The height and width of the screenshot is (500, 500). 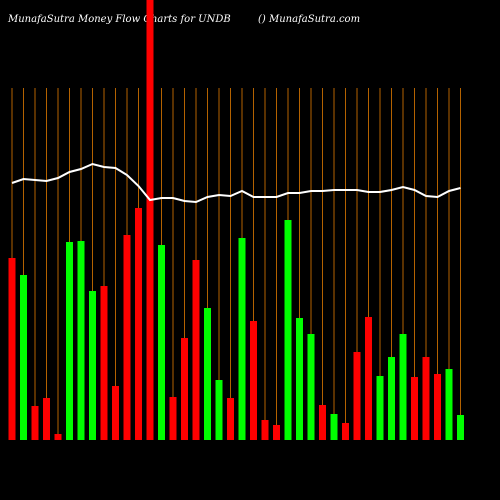 What do you see at coordinates (119, 19) in the screenshot?
I see `chart-title: MunafaSutra Money Flow Charts for UNDB` at bounding box center [119, 19].